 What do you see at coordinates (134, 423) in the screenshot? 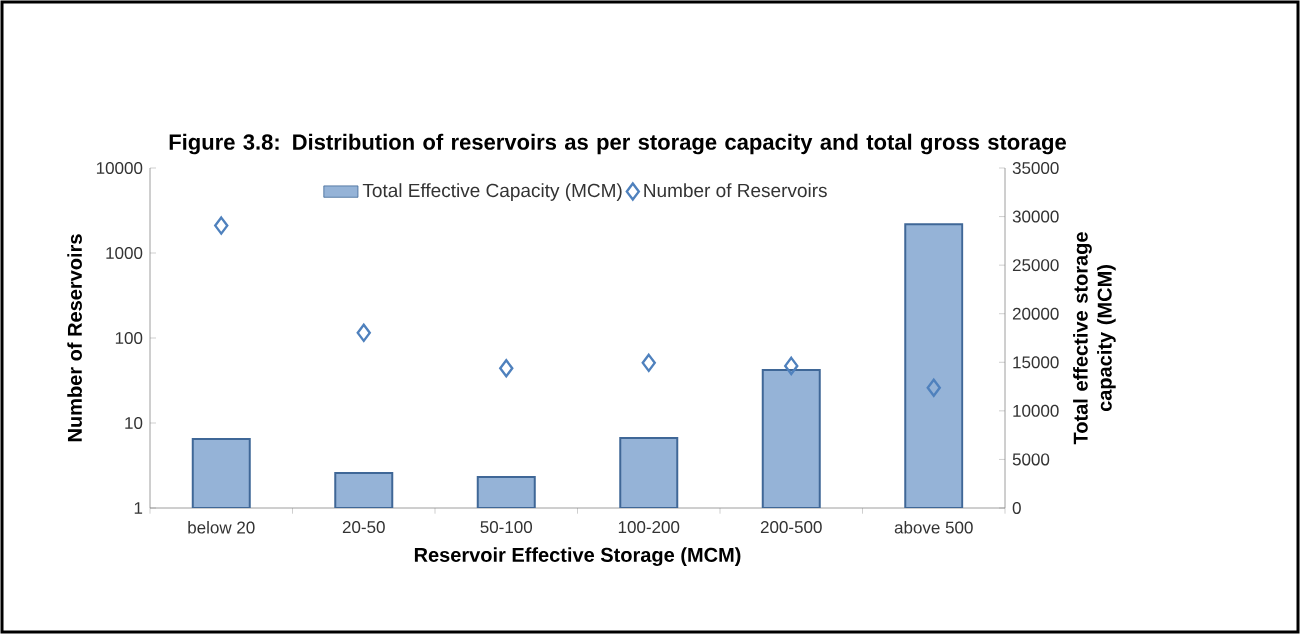
I see `y-tick-label: 10` at bounding box center [134, 423].